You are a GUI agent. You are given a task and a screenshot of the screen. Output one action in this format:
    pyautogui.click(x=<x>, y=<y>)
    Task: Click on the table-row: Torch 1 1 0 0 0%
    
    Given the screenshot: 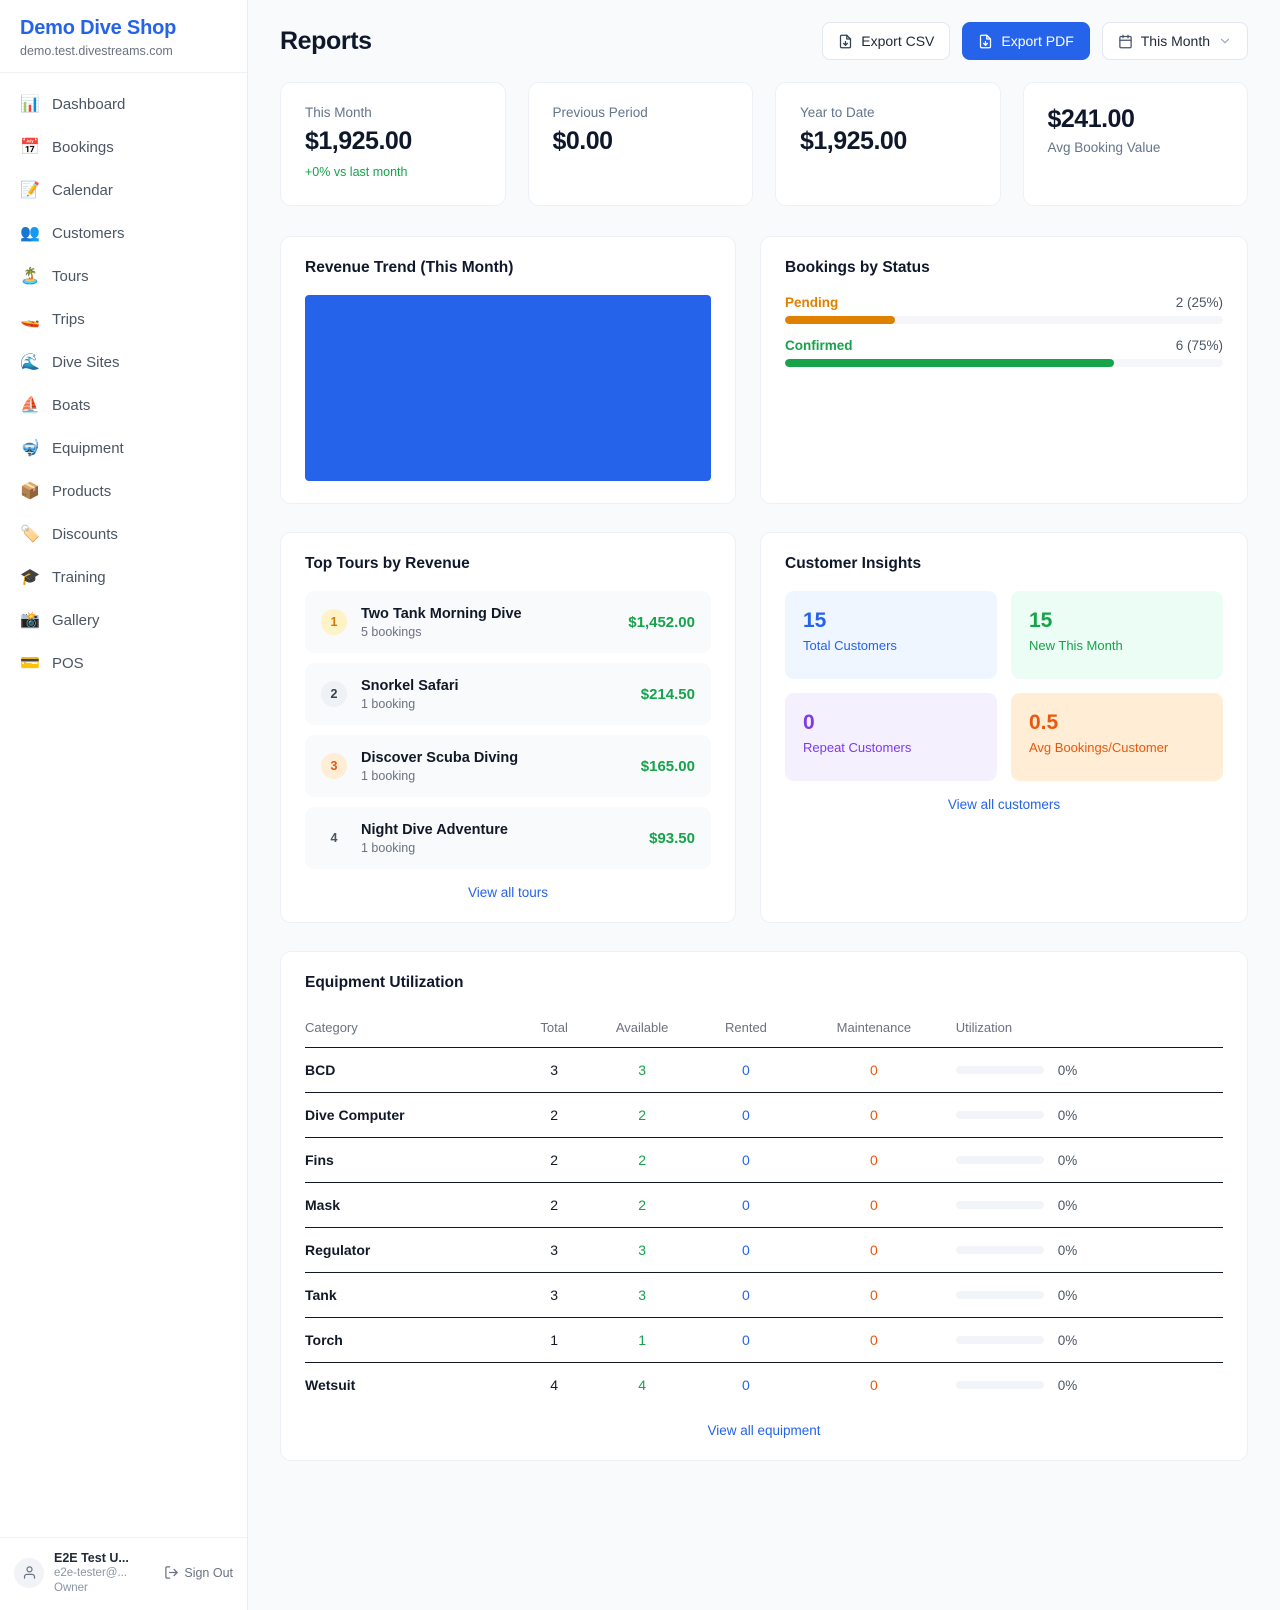 What is the action you would take?
    pyautogui.click(x=764, y=1340)
    